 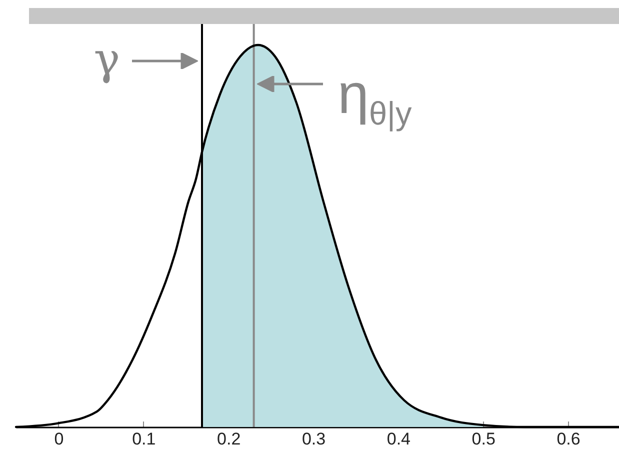 What do you see at coordinates (398, 439) in the screenshot?
I see `x-tick-label: 0.4` at bounding box center [398, 439].